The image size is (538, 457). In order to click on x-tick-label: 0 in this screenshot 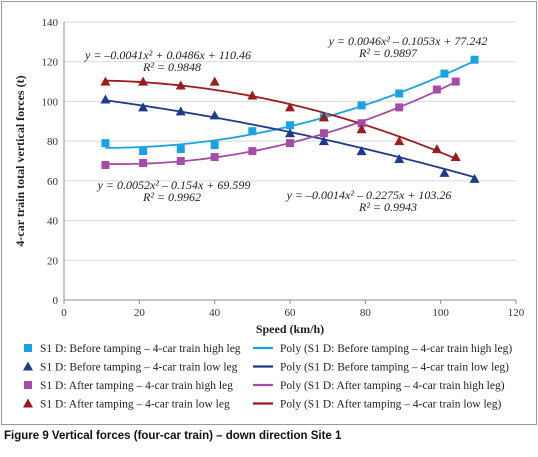, I will do `click(64, 313)`.